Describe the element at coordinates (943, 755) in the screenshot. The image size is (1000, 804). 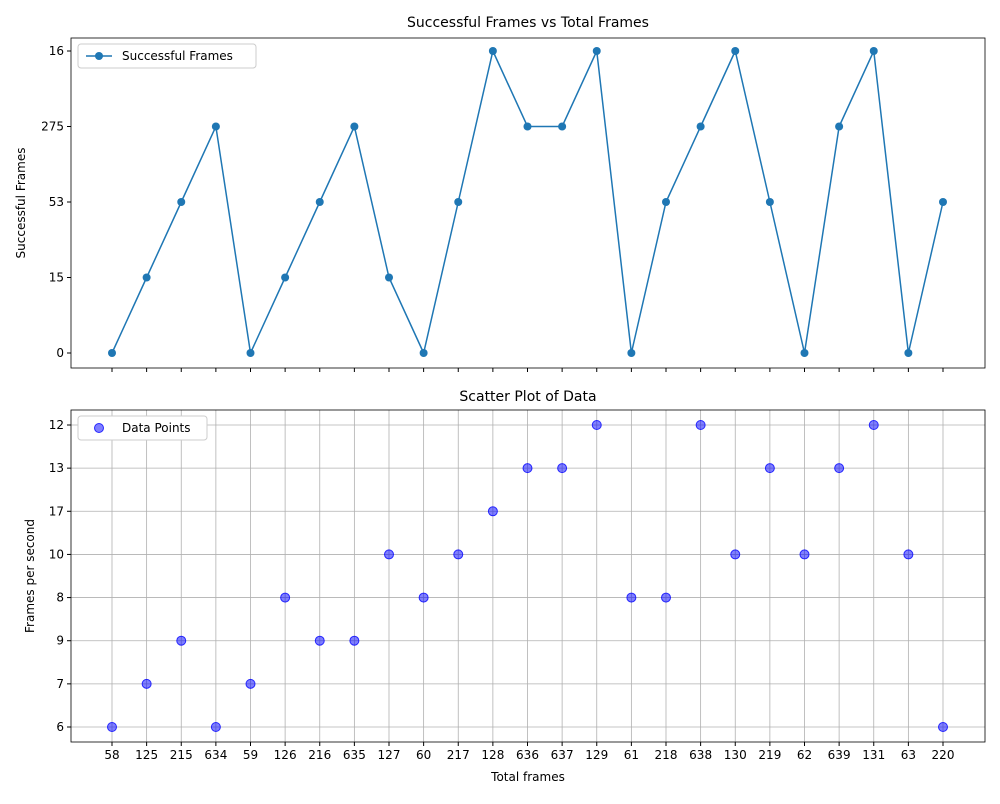
I see `x-tick-label: 220` at that location.